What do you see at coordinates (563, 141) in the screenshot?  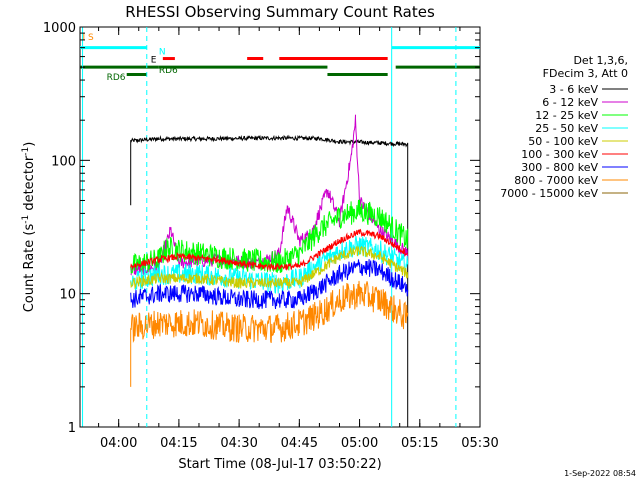 I see `legend-label: 50 - 100 keV` at bounding box center [563, 141].